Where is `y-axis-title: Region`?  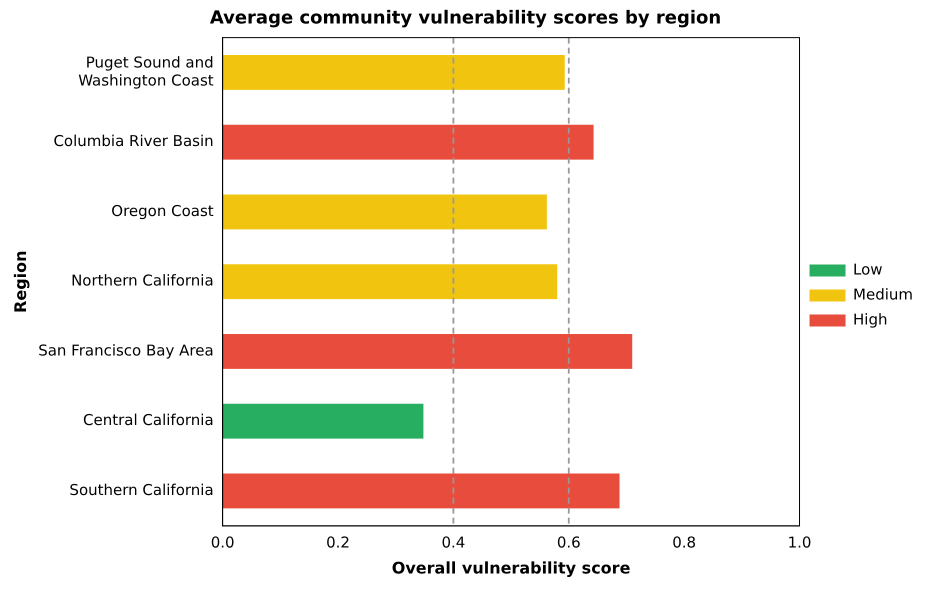
y-axis-title: Region is located at coordinates (20, 281).